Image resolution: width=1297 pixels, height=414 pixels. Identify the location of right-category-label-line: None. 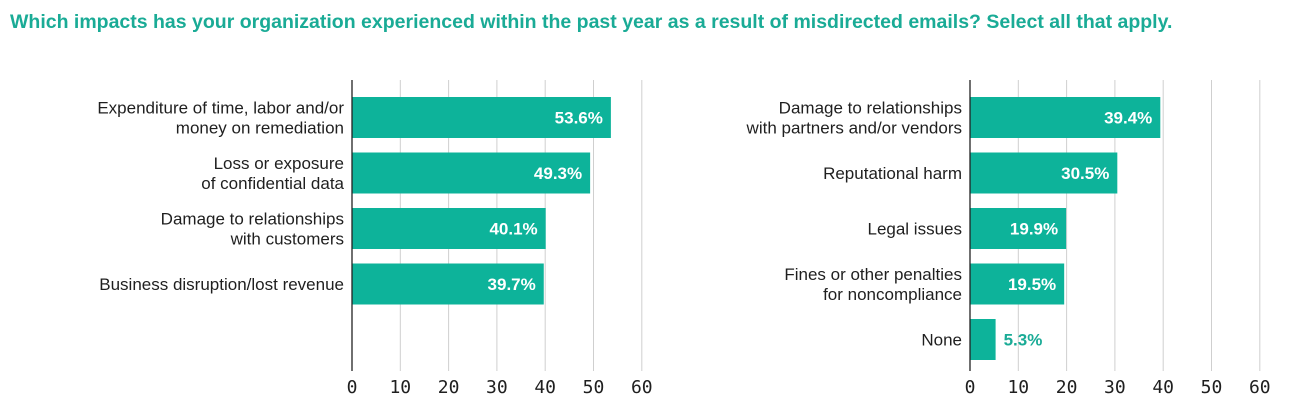
(941, 340).